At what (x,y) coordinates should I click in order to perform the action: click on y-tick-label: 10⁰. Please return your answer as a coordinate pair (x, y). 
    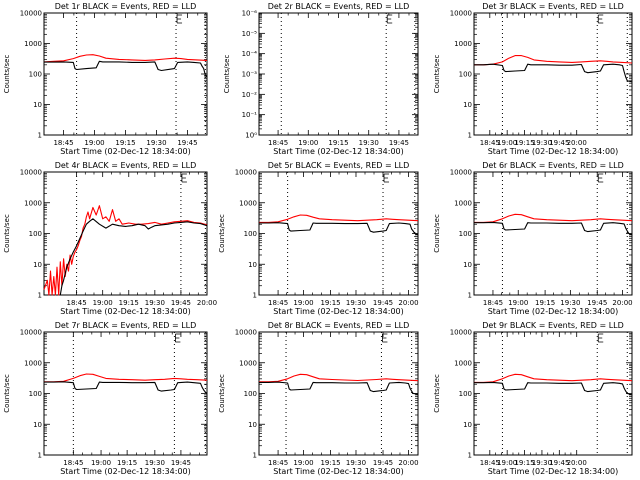
    Looking at the image, I should click on (251, 136).